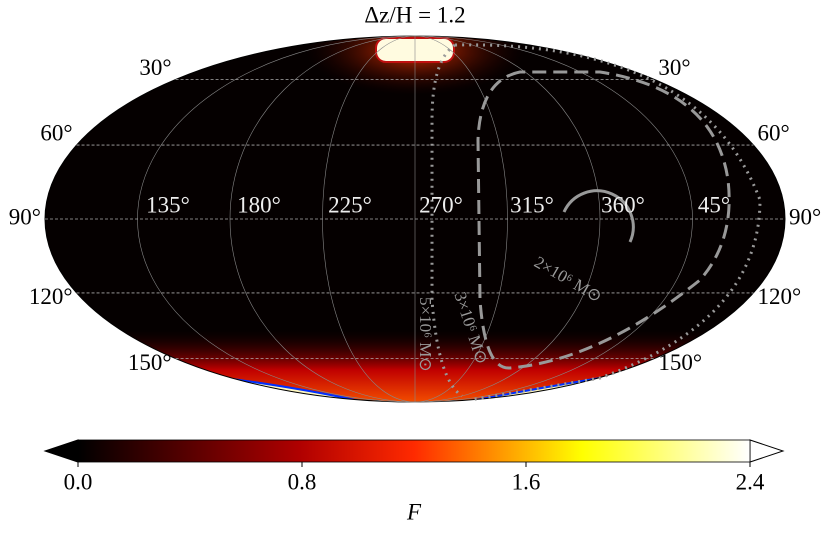 This screenshot has height=535, width=830. Describe the element at coordinates (532, 204) in the screenshot. I see `lon-label: 315°` at that location.